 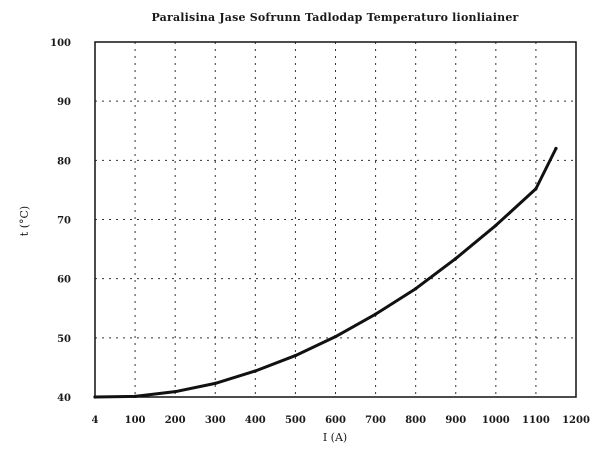 I want to click on y-tick-label: 60, so click(x=64, y=280).